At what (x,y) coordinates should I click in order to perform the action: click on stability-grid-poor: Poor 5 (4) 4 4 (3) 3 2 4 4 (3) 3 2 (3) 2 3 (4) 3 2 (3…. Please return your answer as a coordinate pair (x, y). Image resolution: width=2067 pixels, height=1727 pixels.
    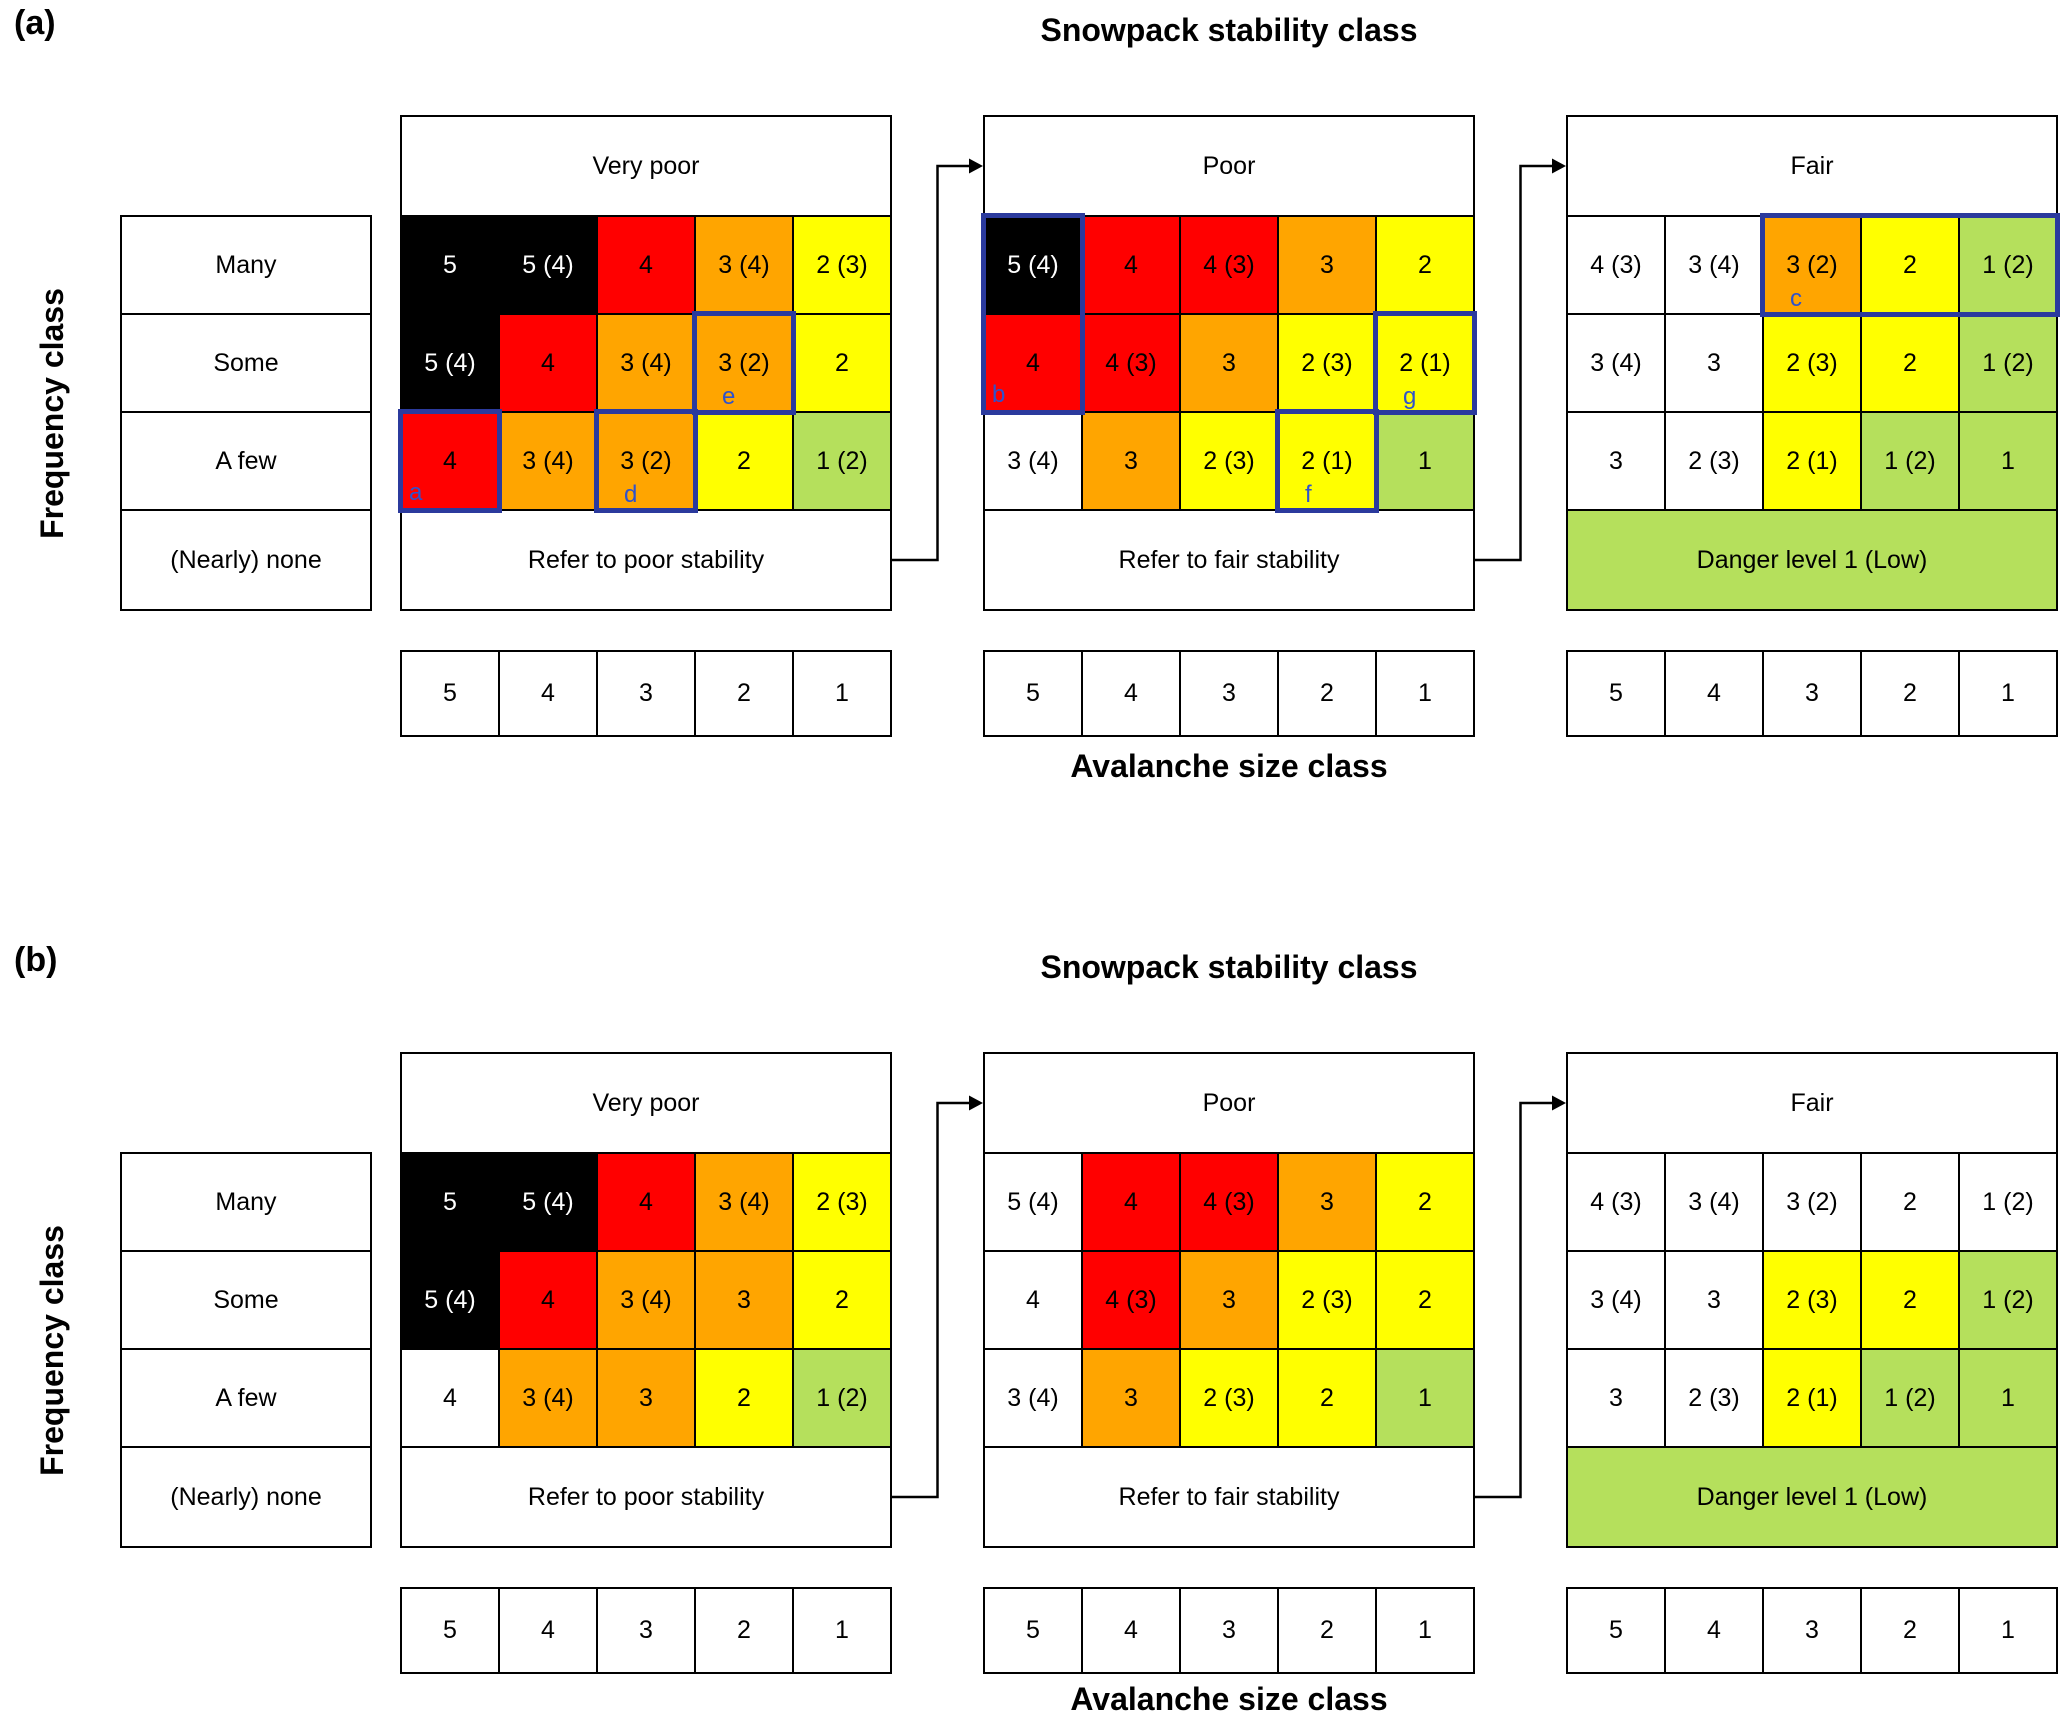
    Looking at the image, I should click on (1229, 1300).